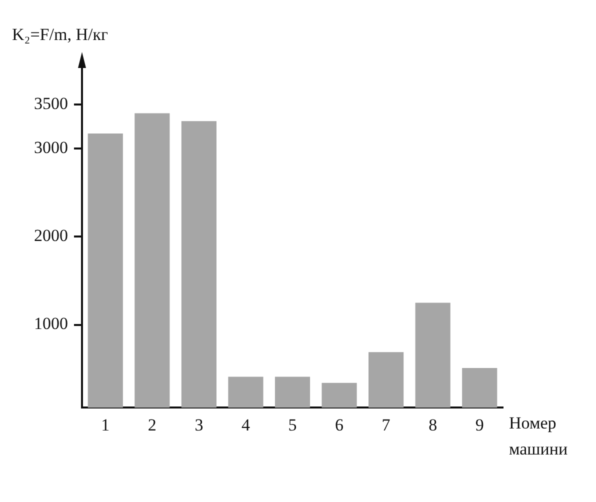 The image size is (596, 502). Describe the element at coordinates (386, 424) in the screenshot. I see `x-tick-label: 7` at that location.